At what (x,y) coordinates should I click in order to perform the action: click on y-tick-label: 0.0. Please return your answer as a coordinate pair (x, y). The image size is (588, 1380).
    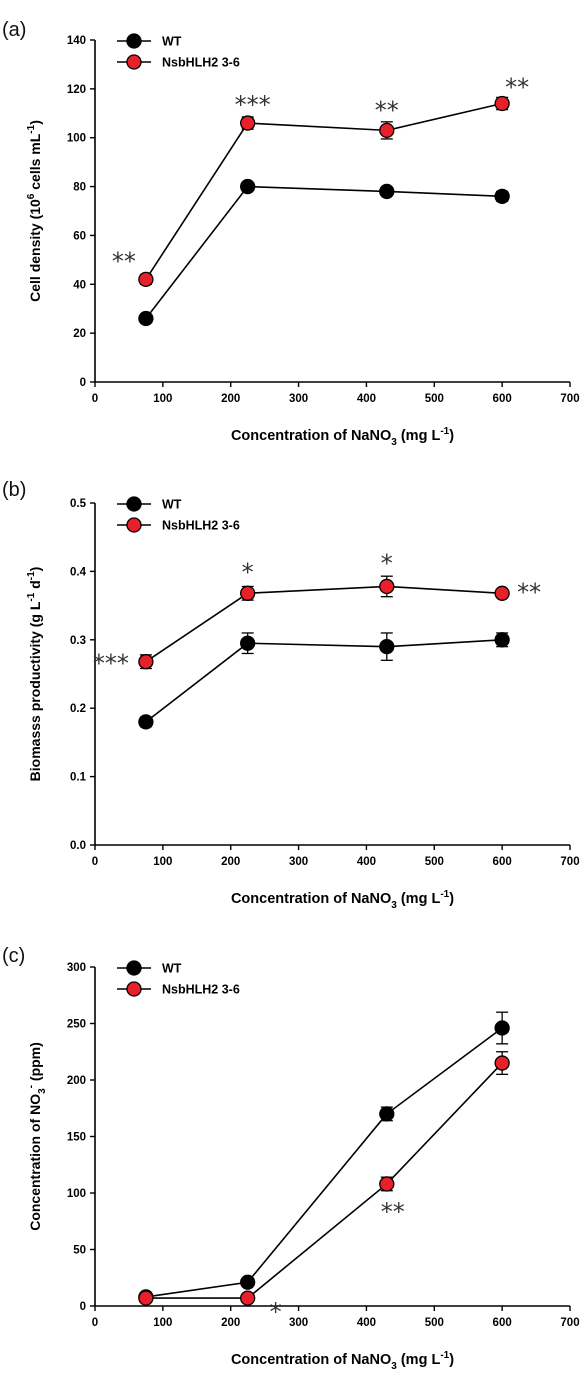
    Looking at the image, I should click on (78, 846).